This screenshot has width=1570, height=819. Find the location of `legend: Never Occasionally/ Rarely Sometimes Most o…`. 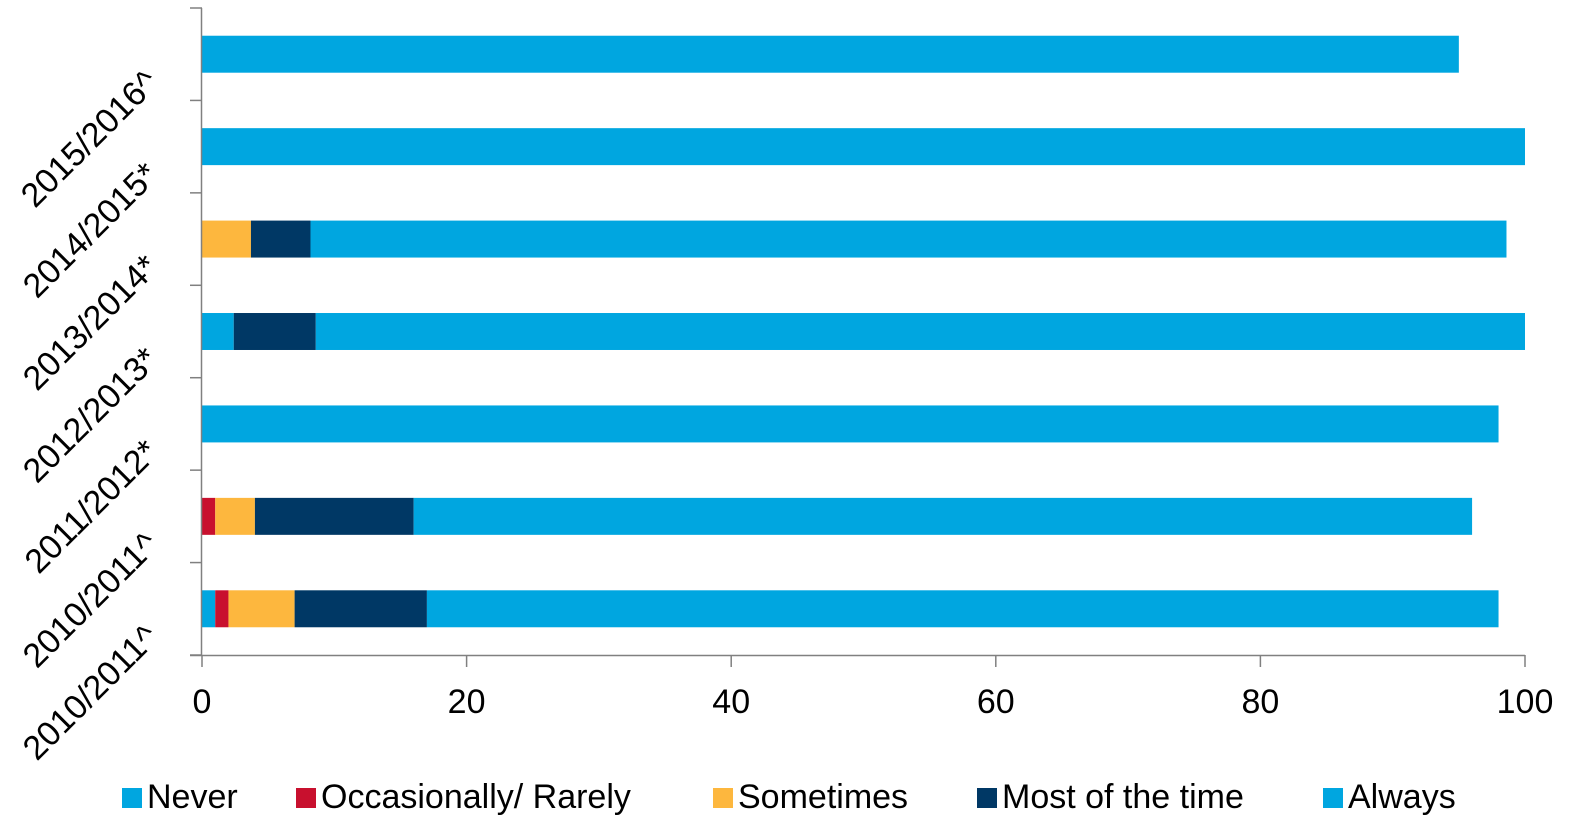

legend: Never Occasionally/ Rarely Sometimes Most o… is located at coordinates (789, 797).